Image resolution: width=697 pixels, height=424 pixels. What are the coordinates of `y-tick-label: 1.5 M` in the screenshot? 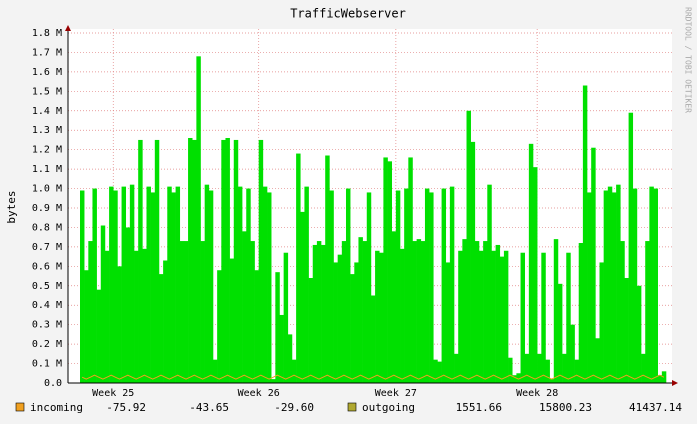 It's located at (47, 91).